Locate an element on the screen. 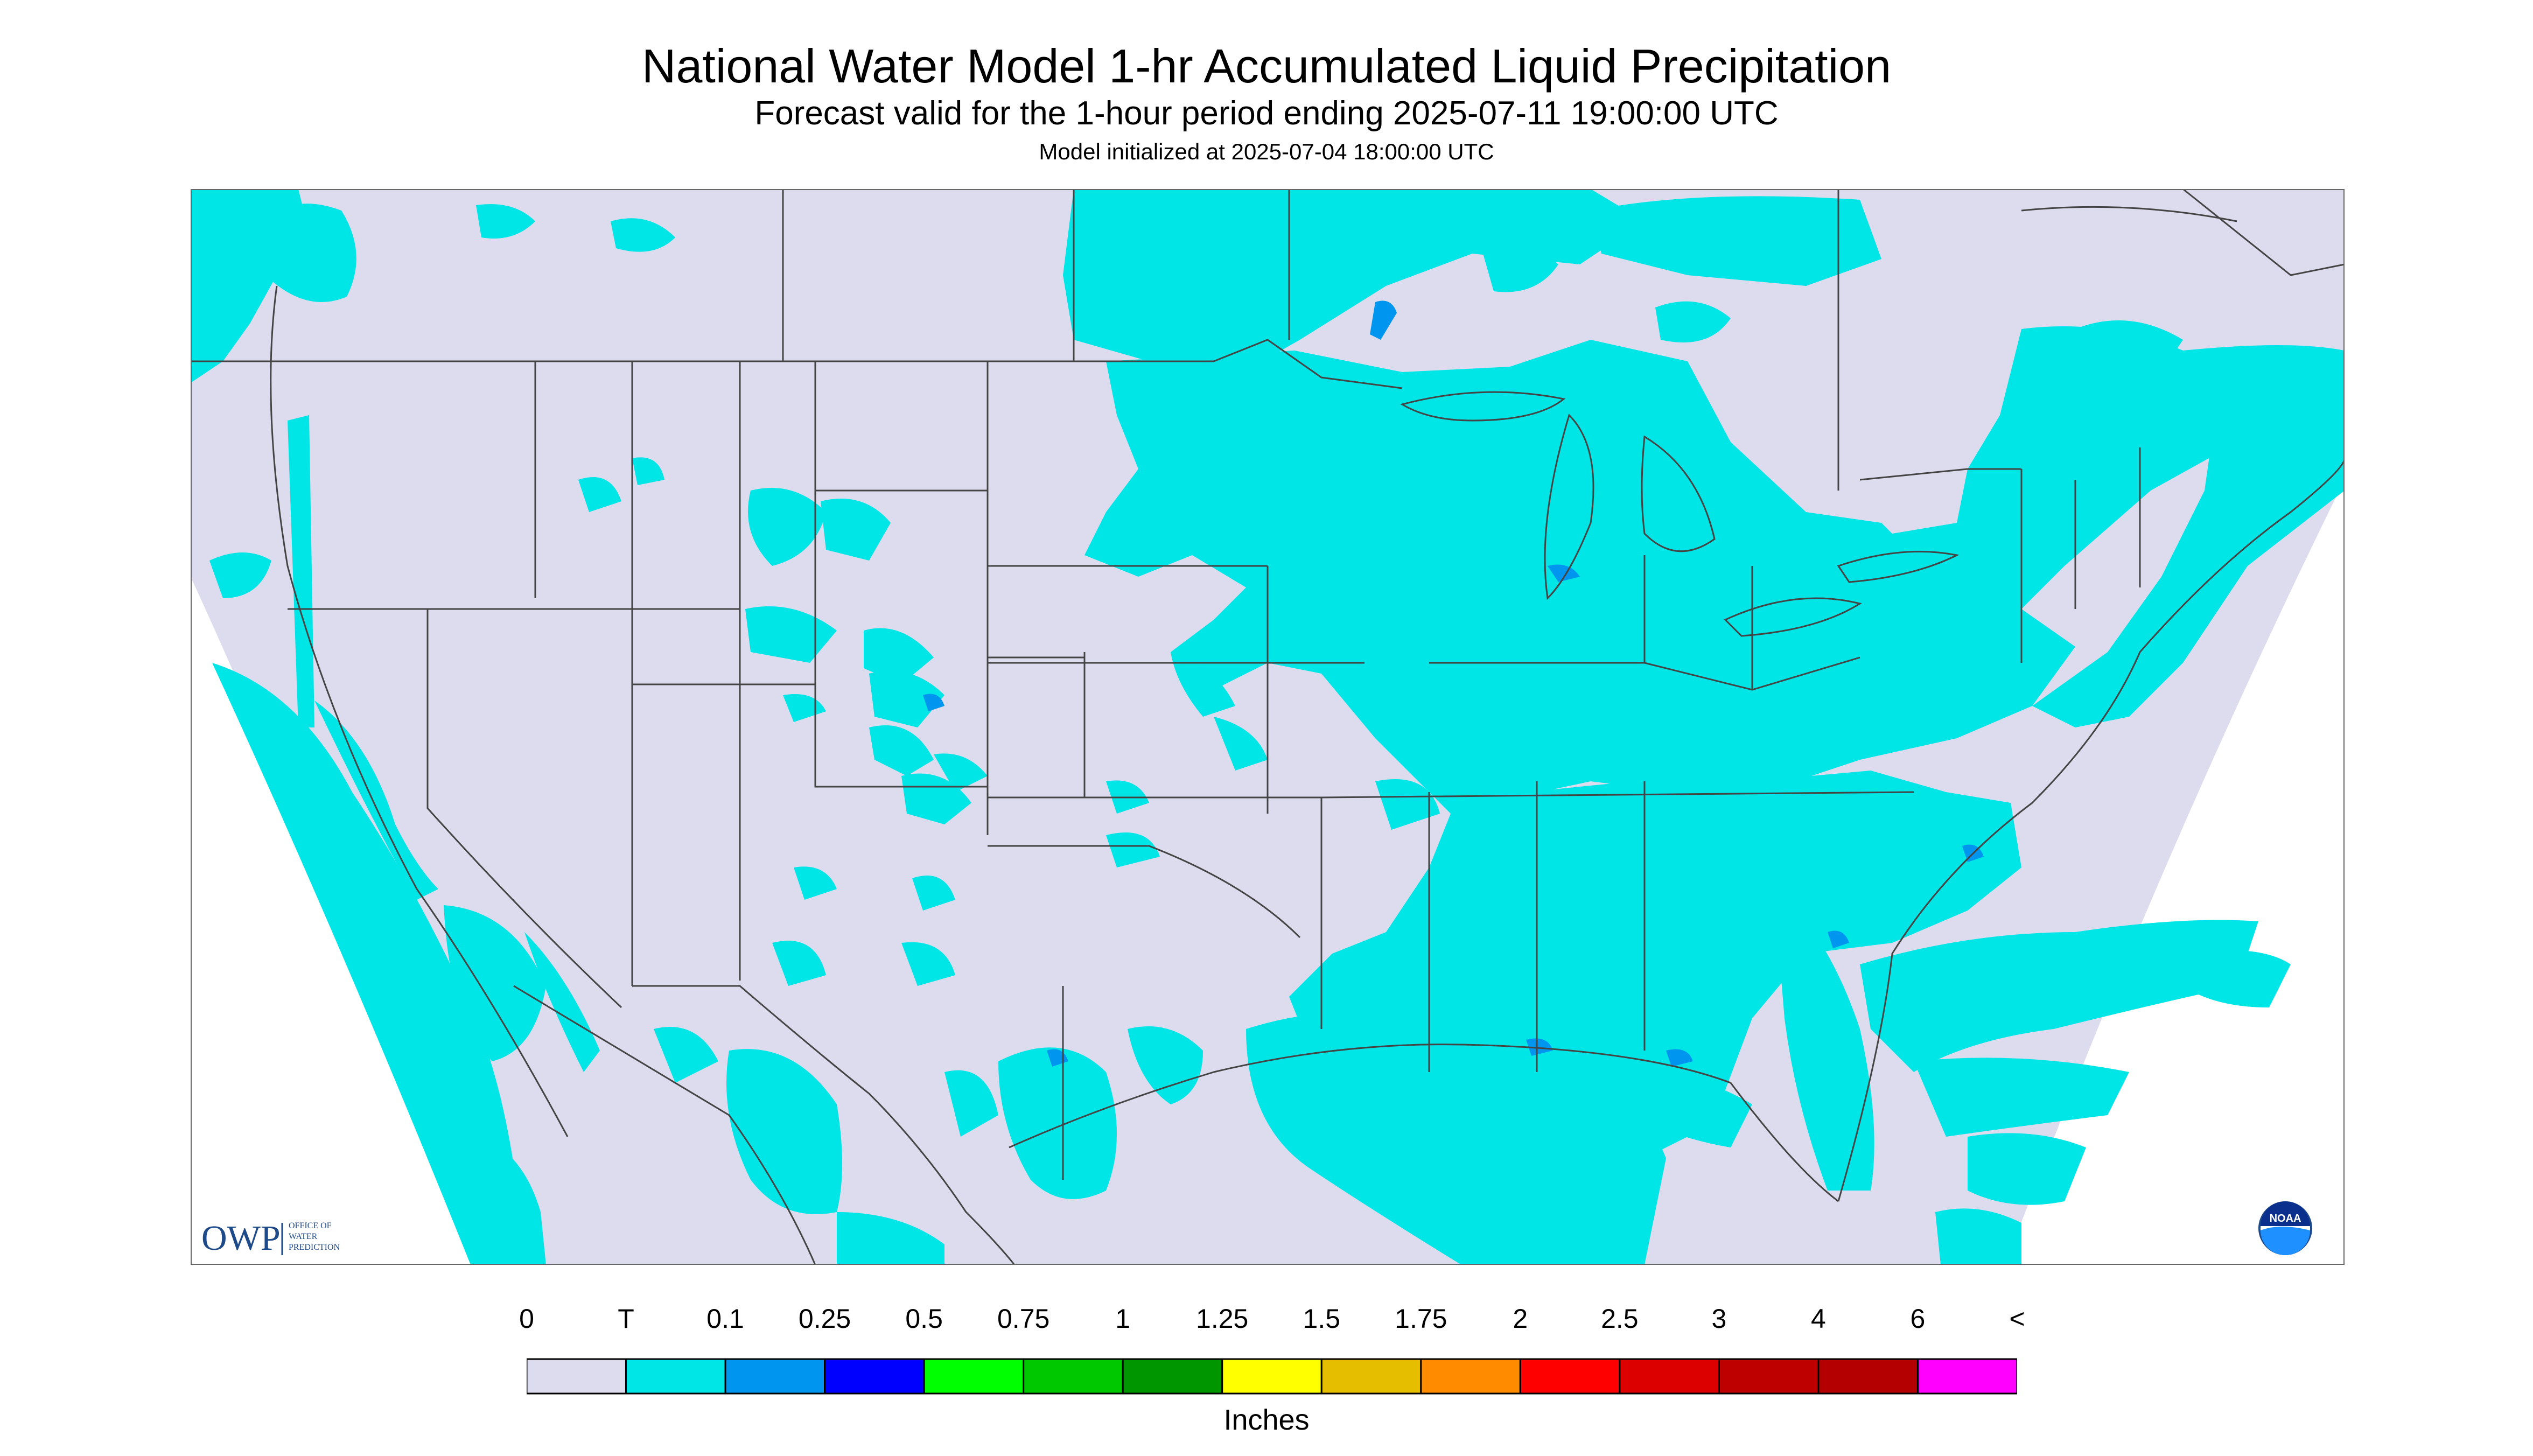 The height and width of the screenshot is (1456, 2533). legend-tick-label: T is located at coordinates (626, 1319).